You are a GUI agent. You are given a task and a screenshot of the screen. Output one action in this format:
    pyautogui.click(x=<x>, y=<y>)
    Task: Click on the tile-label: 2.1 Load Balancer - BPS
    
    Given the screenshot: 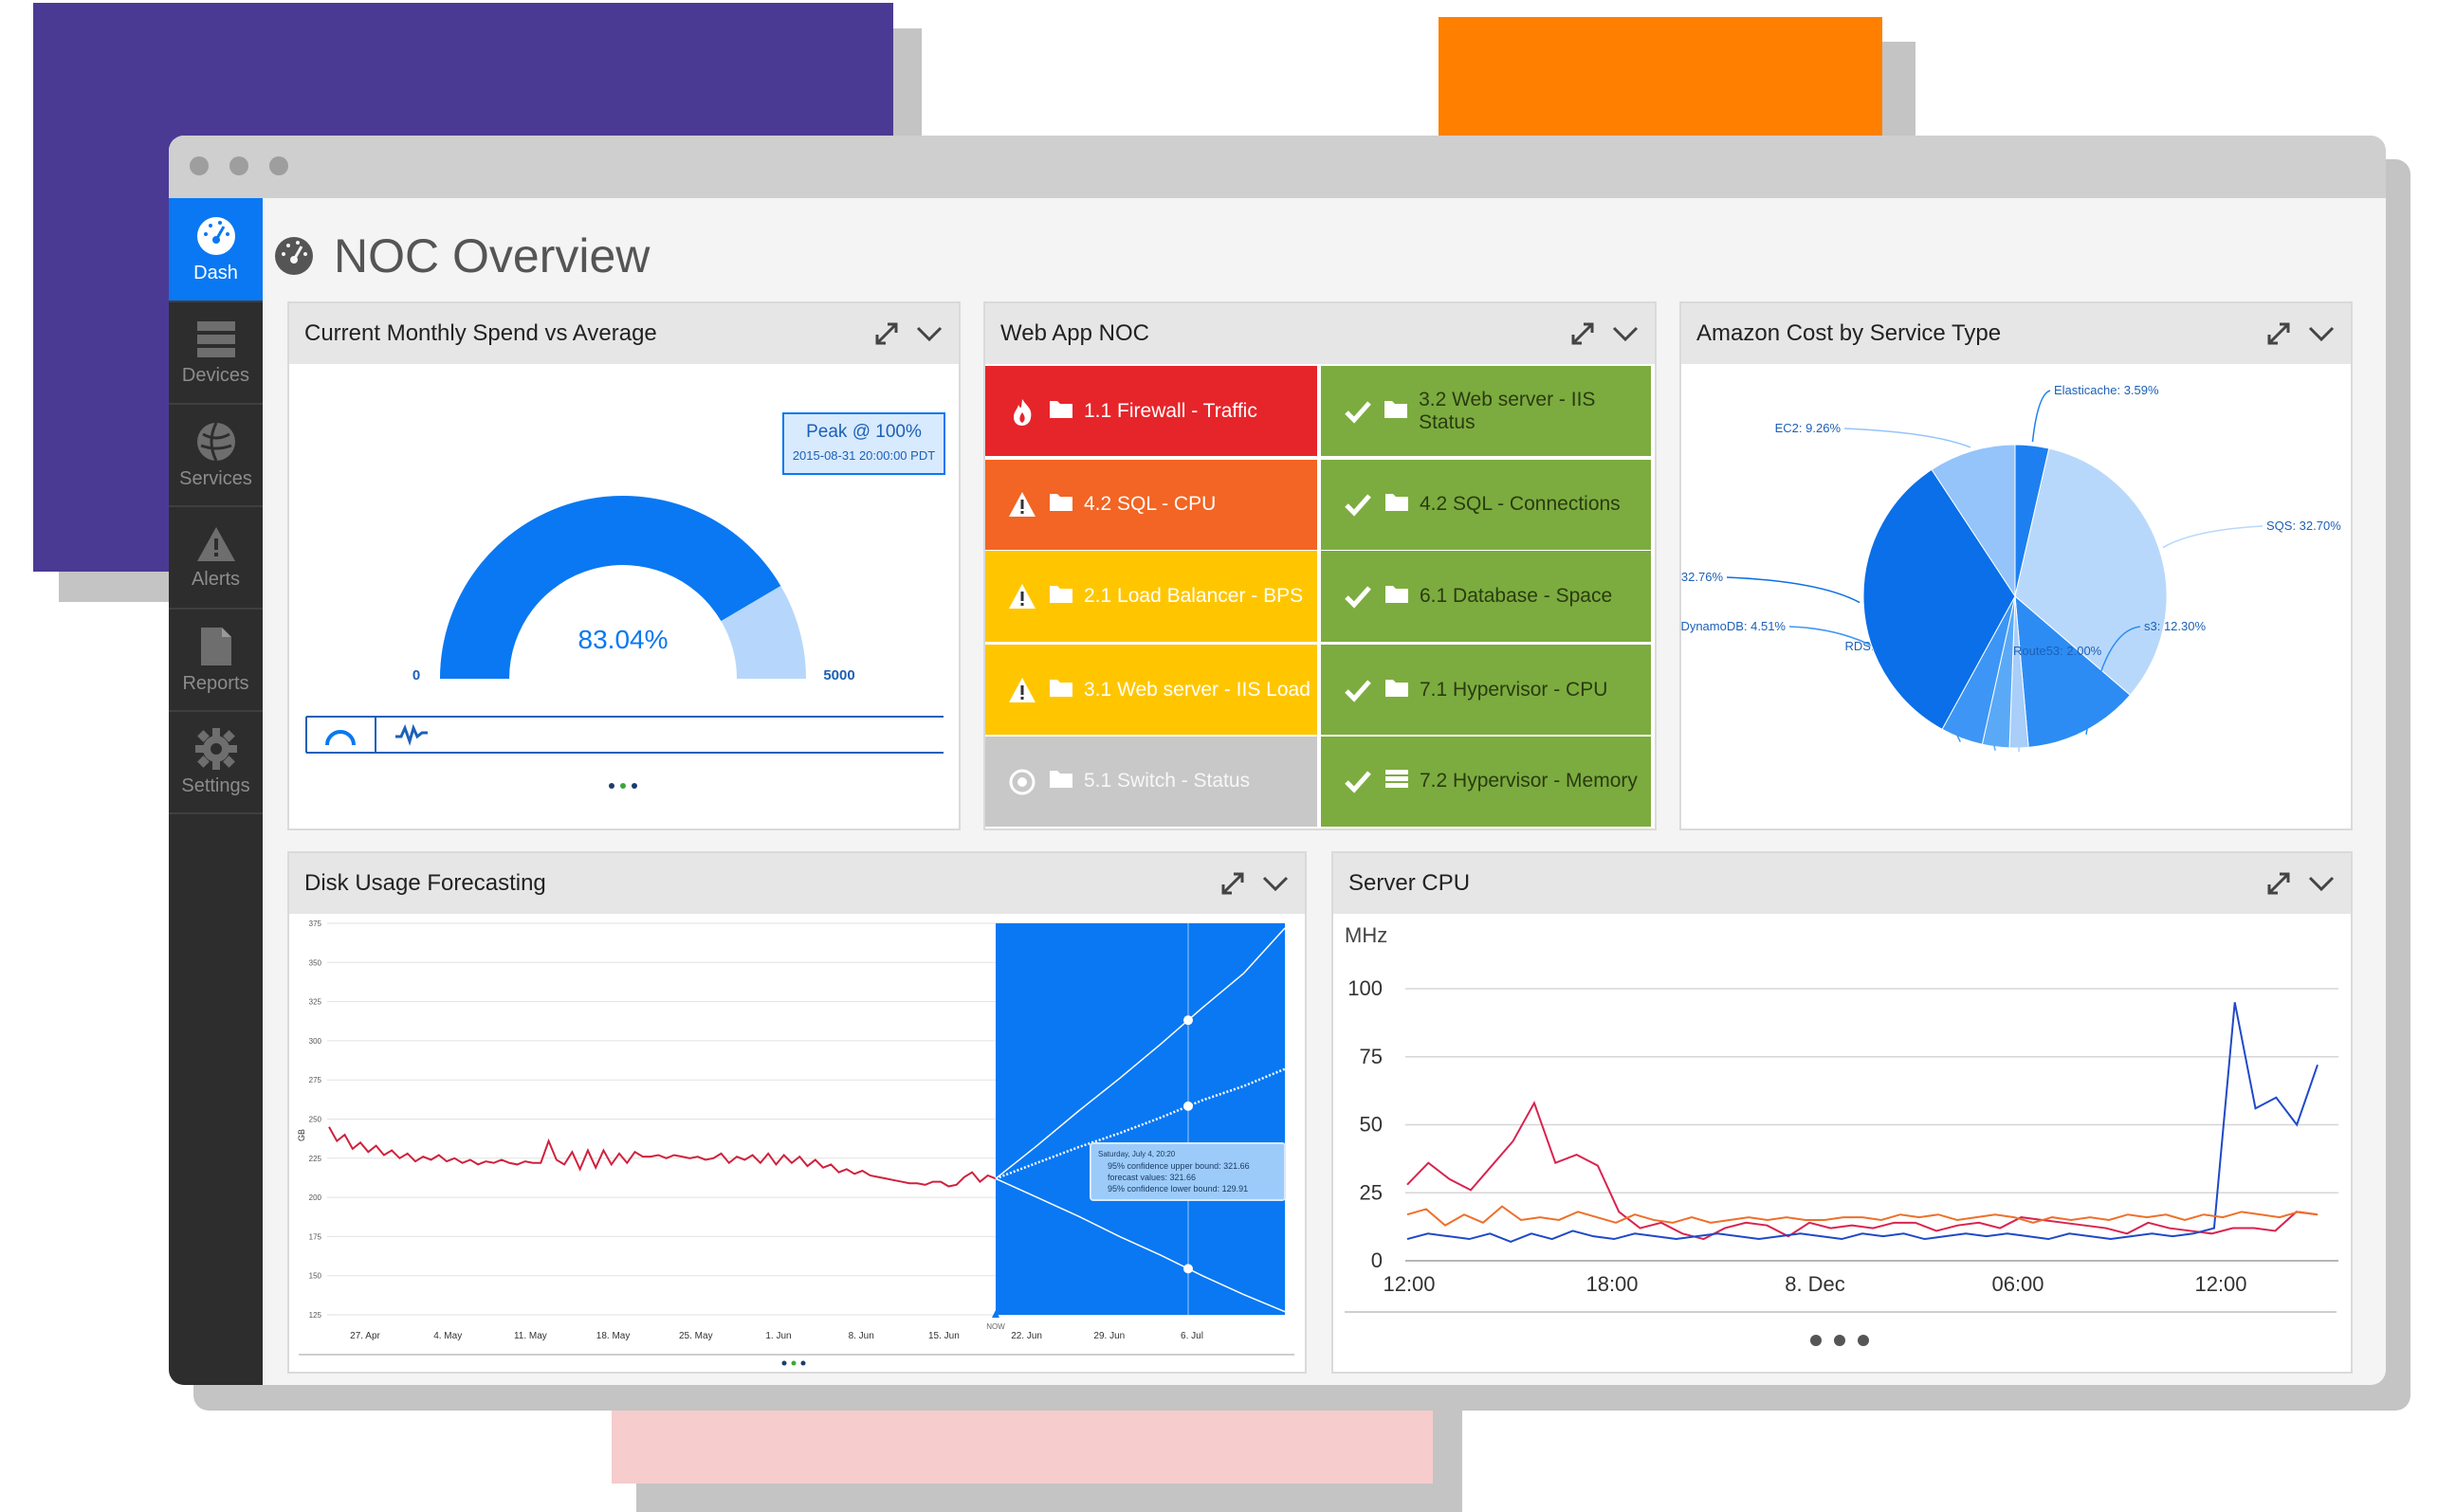 What is the action you would take?
    pyautogui.click(x=1194, y=596)
    